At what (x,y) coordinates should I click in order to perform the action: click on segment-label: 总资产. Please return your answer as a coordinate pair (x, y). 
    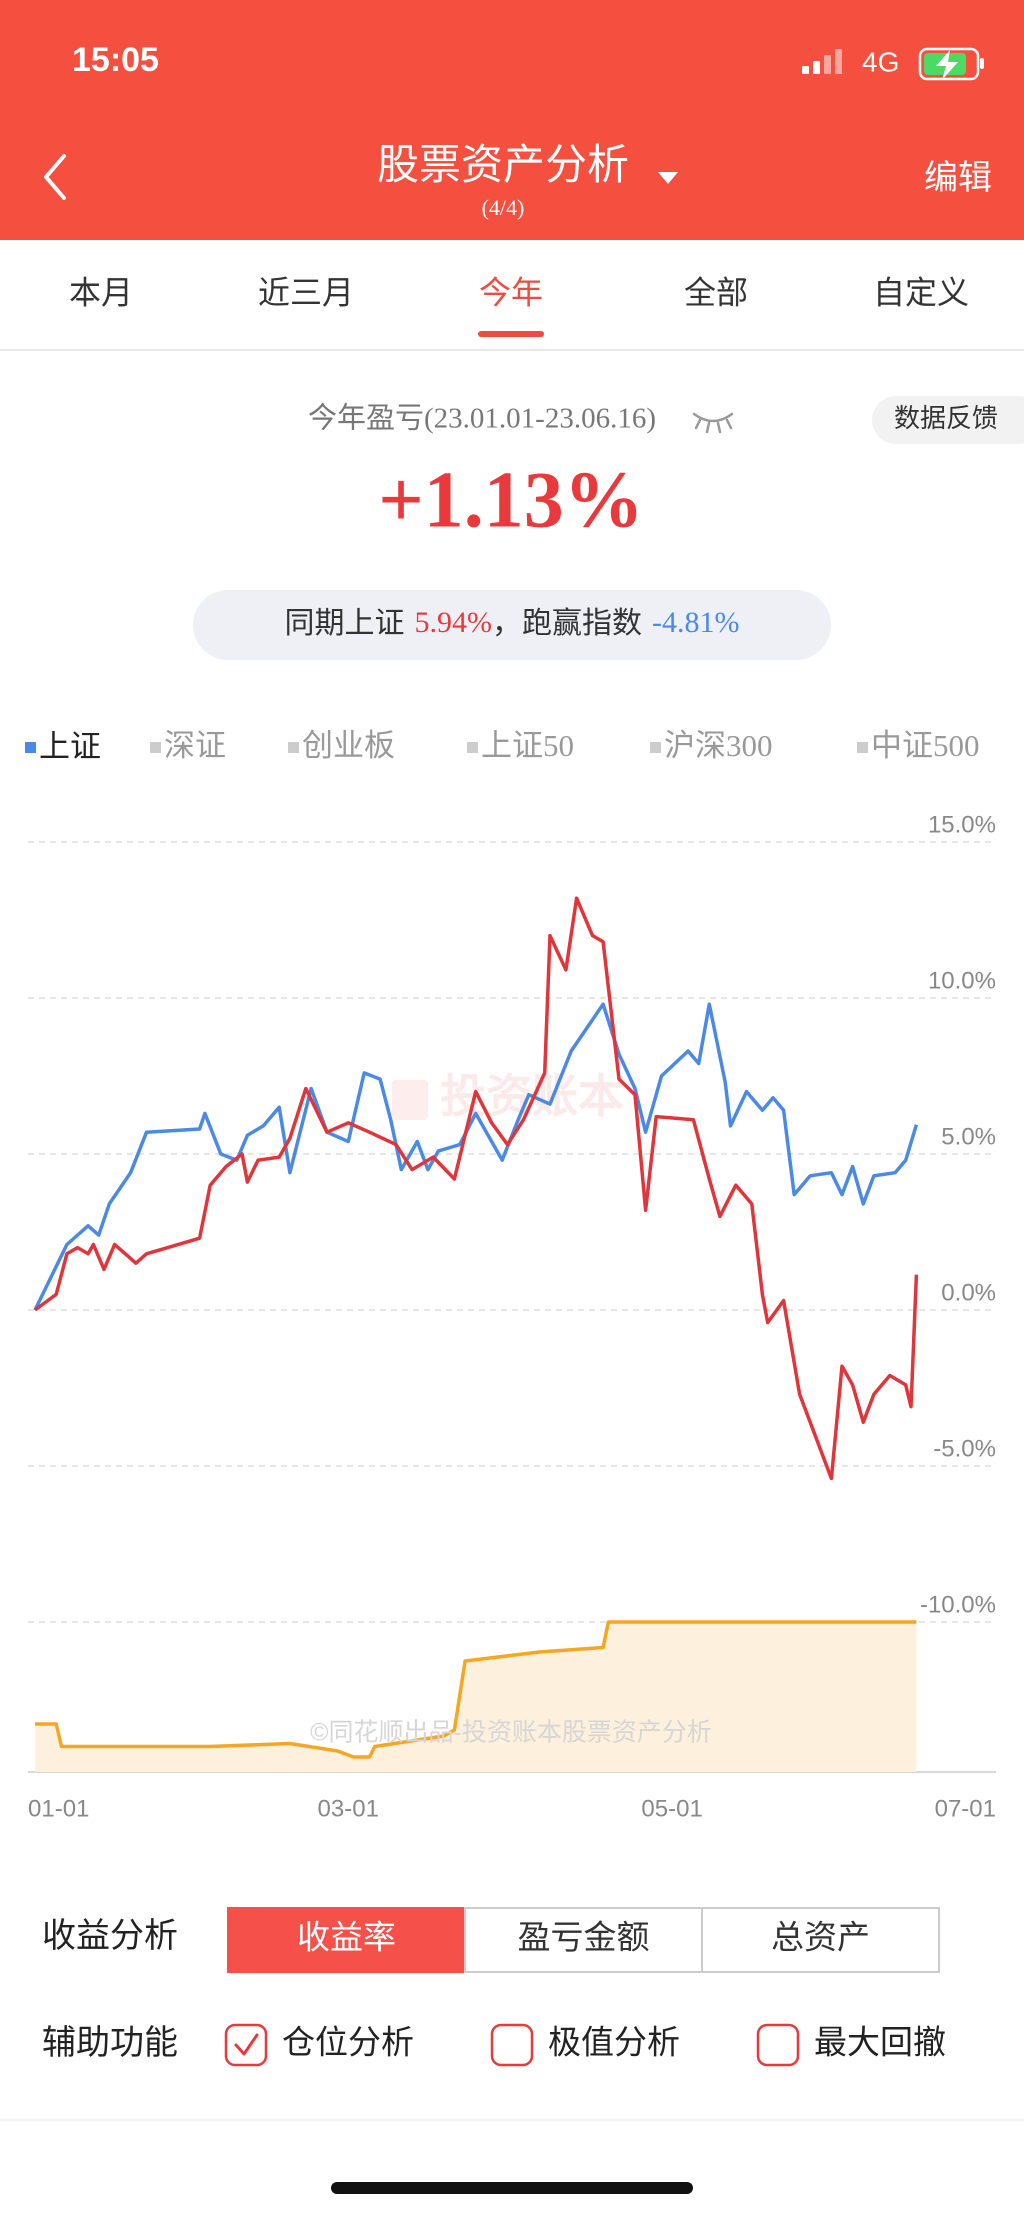
    Looking at the image, I should click on (820, 1937).